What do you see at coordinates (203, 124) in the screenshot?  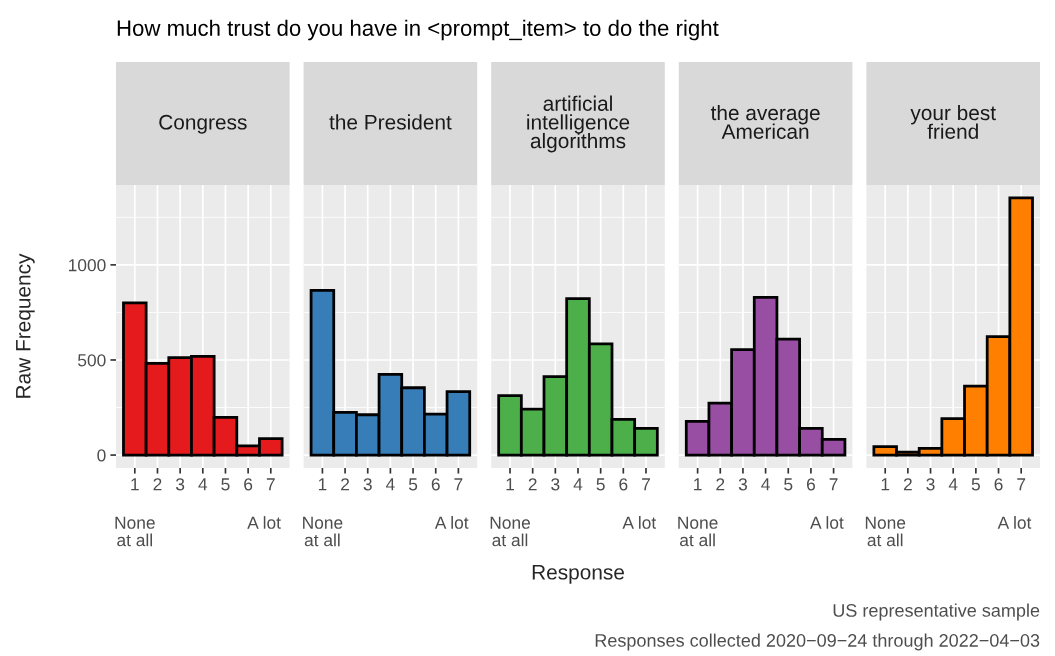 I see `chart-title: Congress` at bounding box center [203, 124].